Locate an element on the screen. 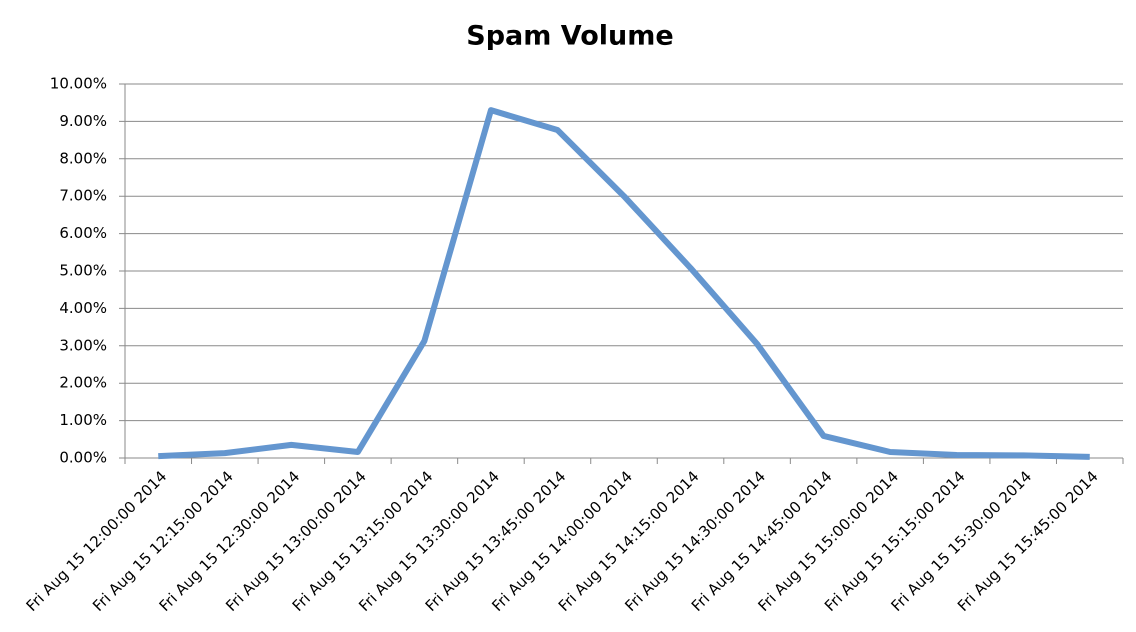 The width and height of the screenshot is (1136, 632). x-tick-label: Fri Aug 15 14:30:00 2014 is located at coordinates (695, 541).